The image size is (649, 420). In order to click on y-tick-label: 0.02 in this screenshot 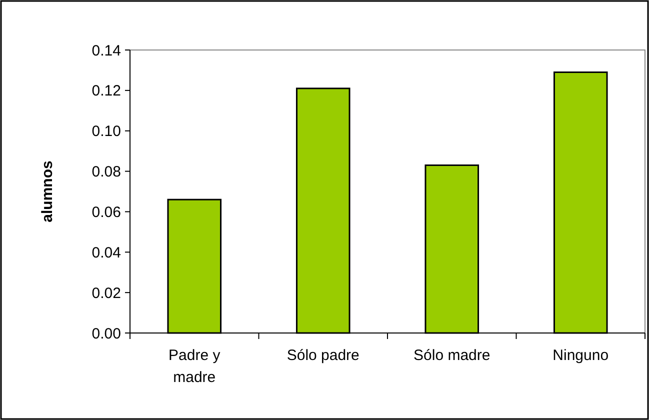, I will do `click(106, 293)`.